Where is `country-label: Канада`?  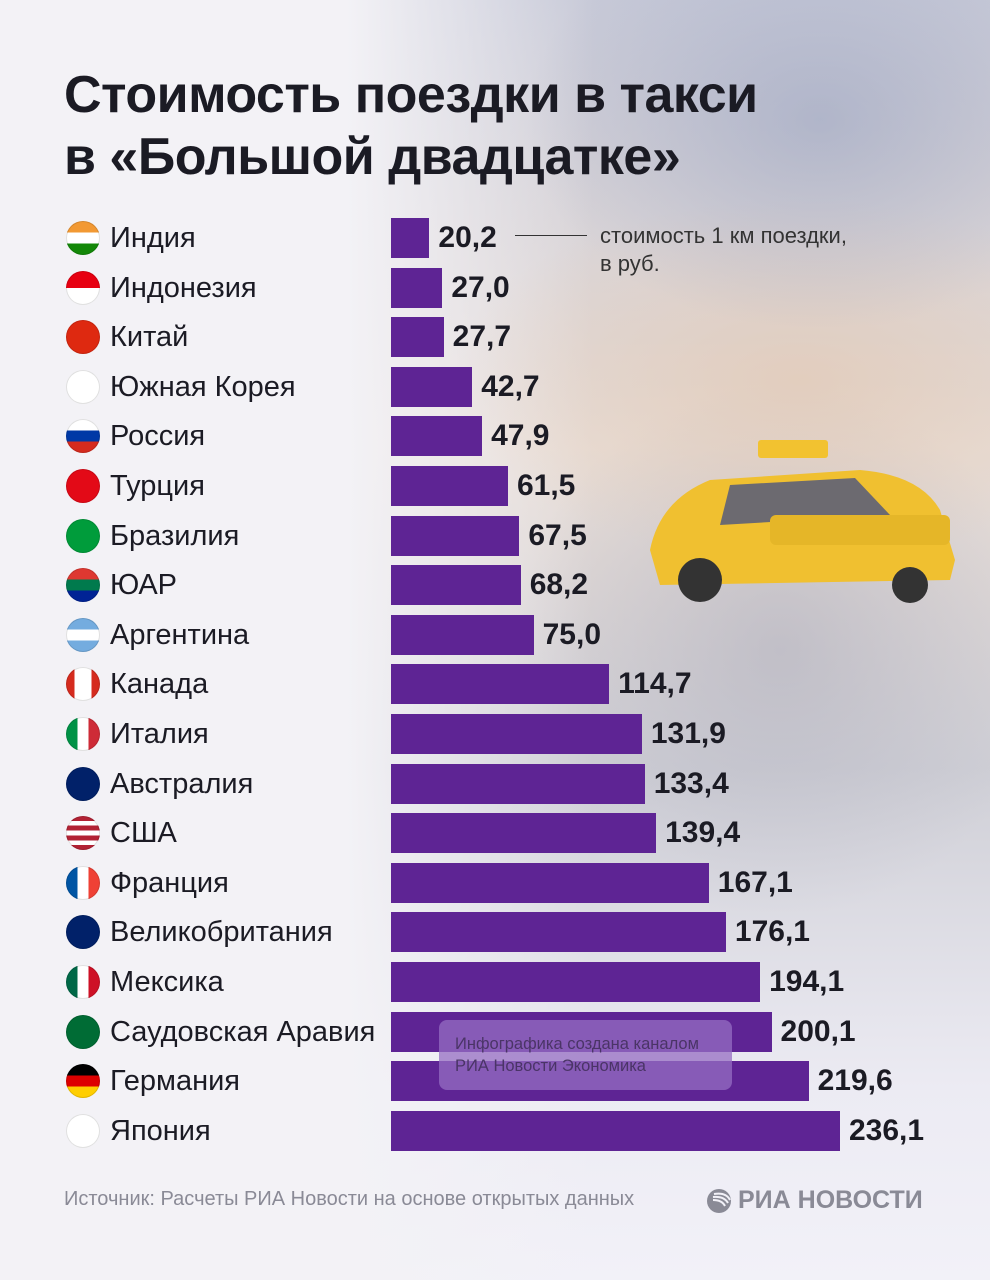 country-label: Канада is located at coordinates (159, 684).